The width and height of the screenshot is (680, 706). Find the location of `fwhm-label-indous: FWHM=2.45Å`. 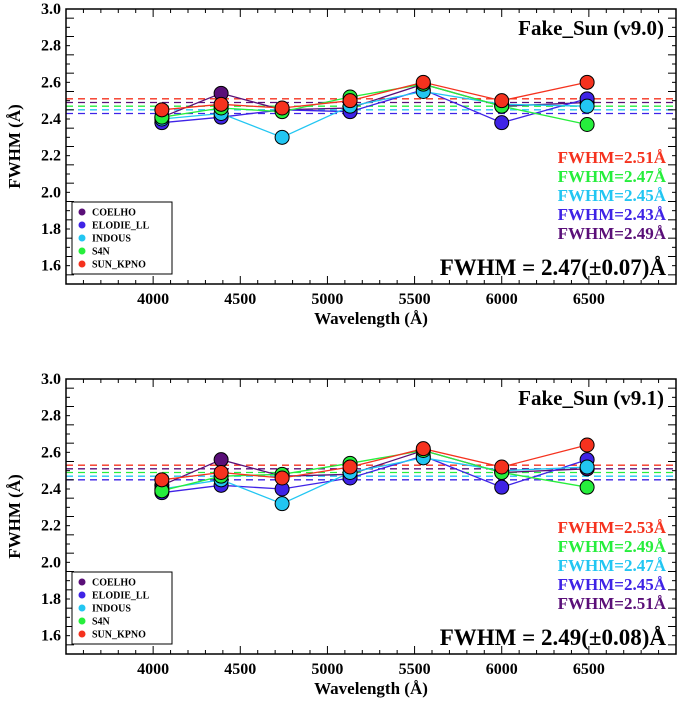

fwhm-label-indous: FWHM=2.45Å is located at coordinates (612, 195).